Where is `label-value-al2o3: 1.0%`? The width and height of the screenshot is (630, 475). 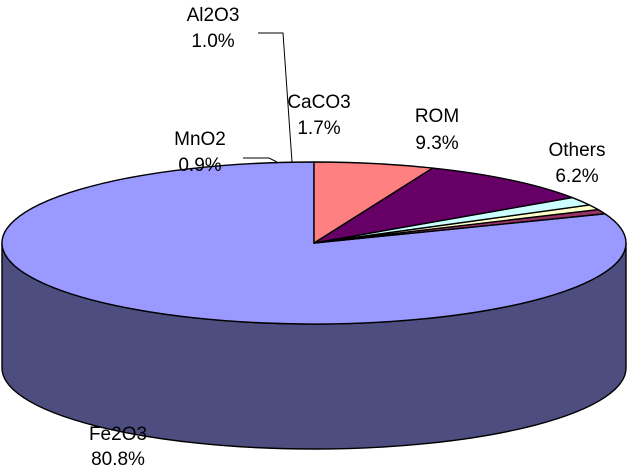 label-value-al2o3: 1.0% is located at coordinates (212, 41).